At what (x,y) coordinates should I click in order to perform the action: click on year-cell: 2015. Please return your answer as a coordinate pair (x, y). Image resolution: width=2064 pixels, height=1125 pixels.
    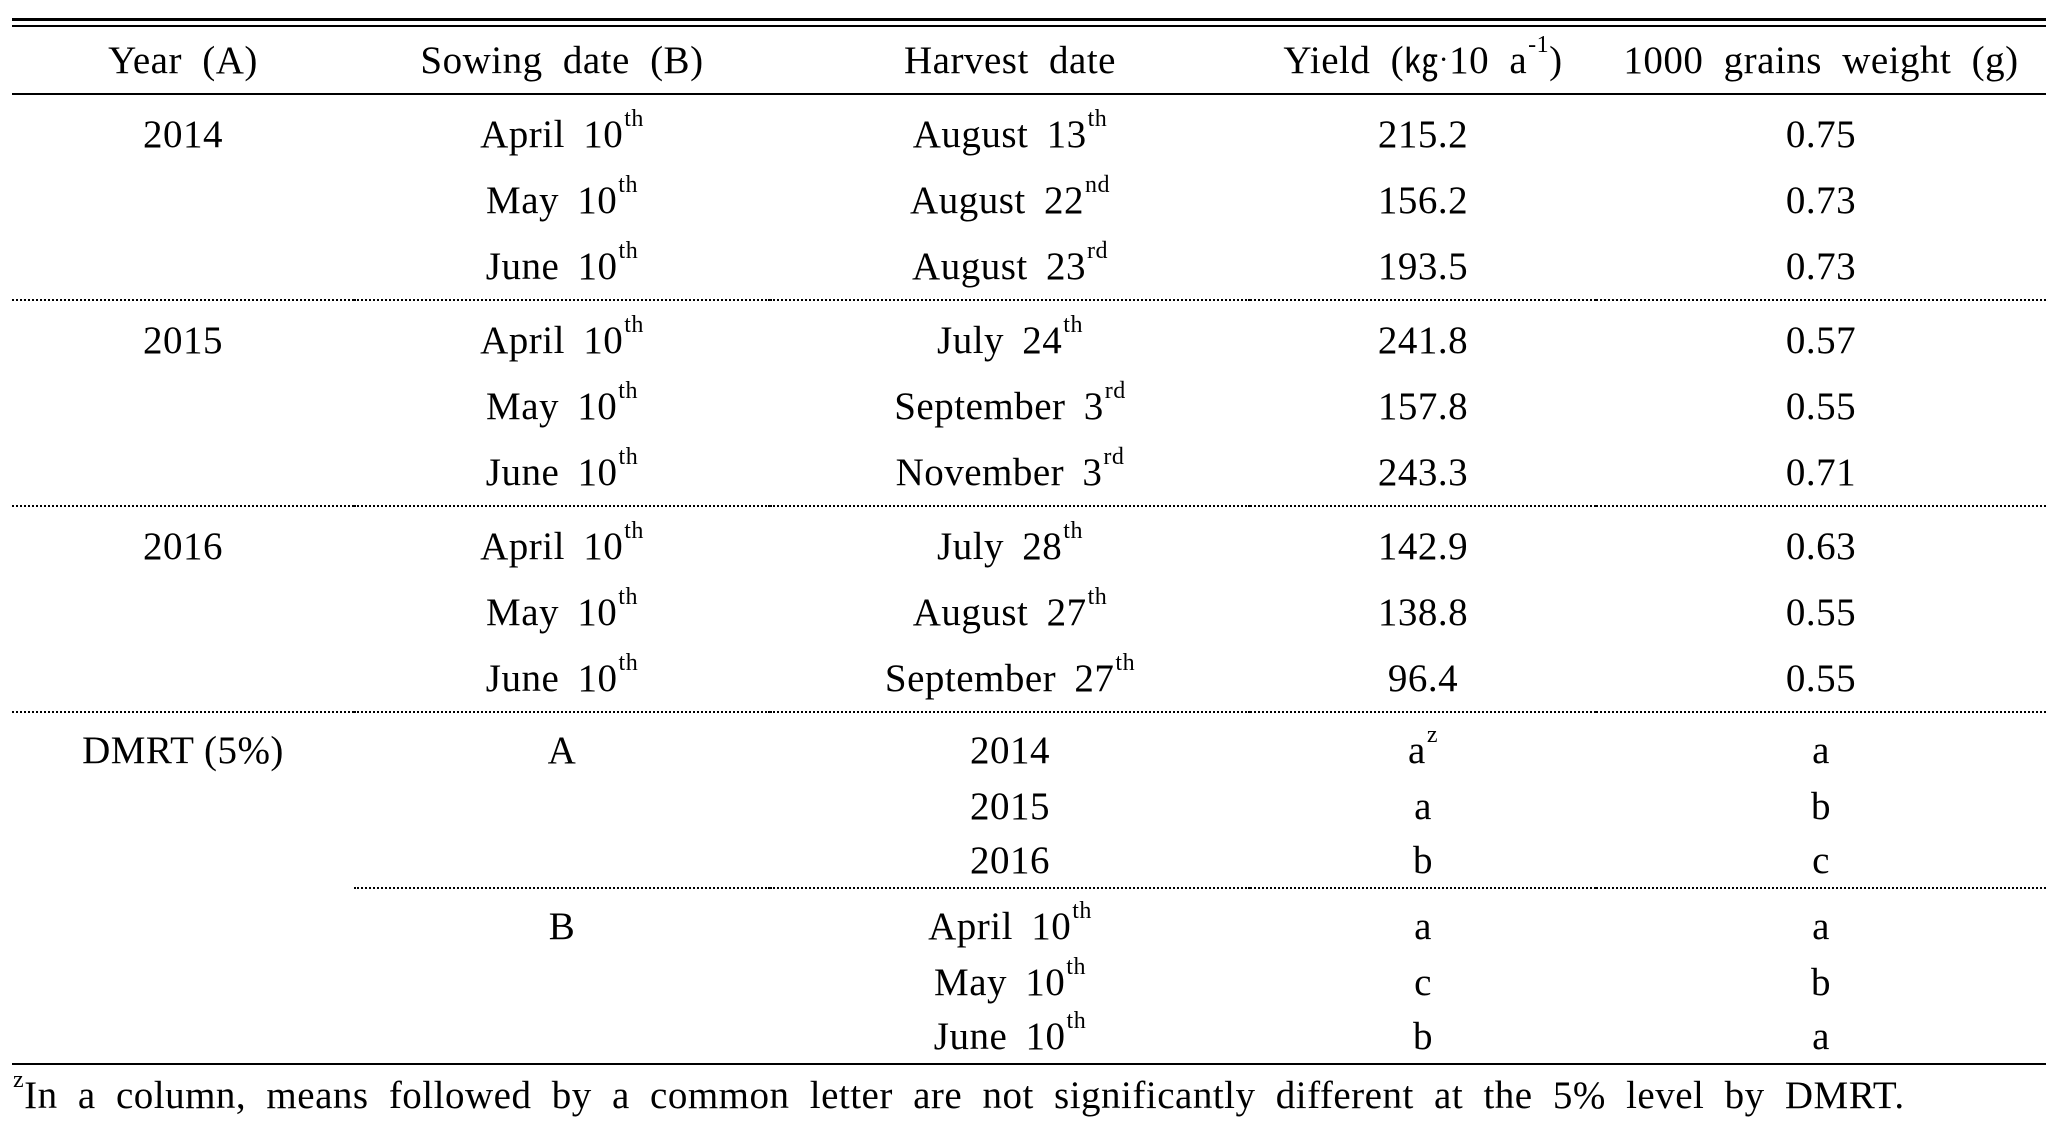
    Looking at the image, I should click on (183, 336).